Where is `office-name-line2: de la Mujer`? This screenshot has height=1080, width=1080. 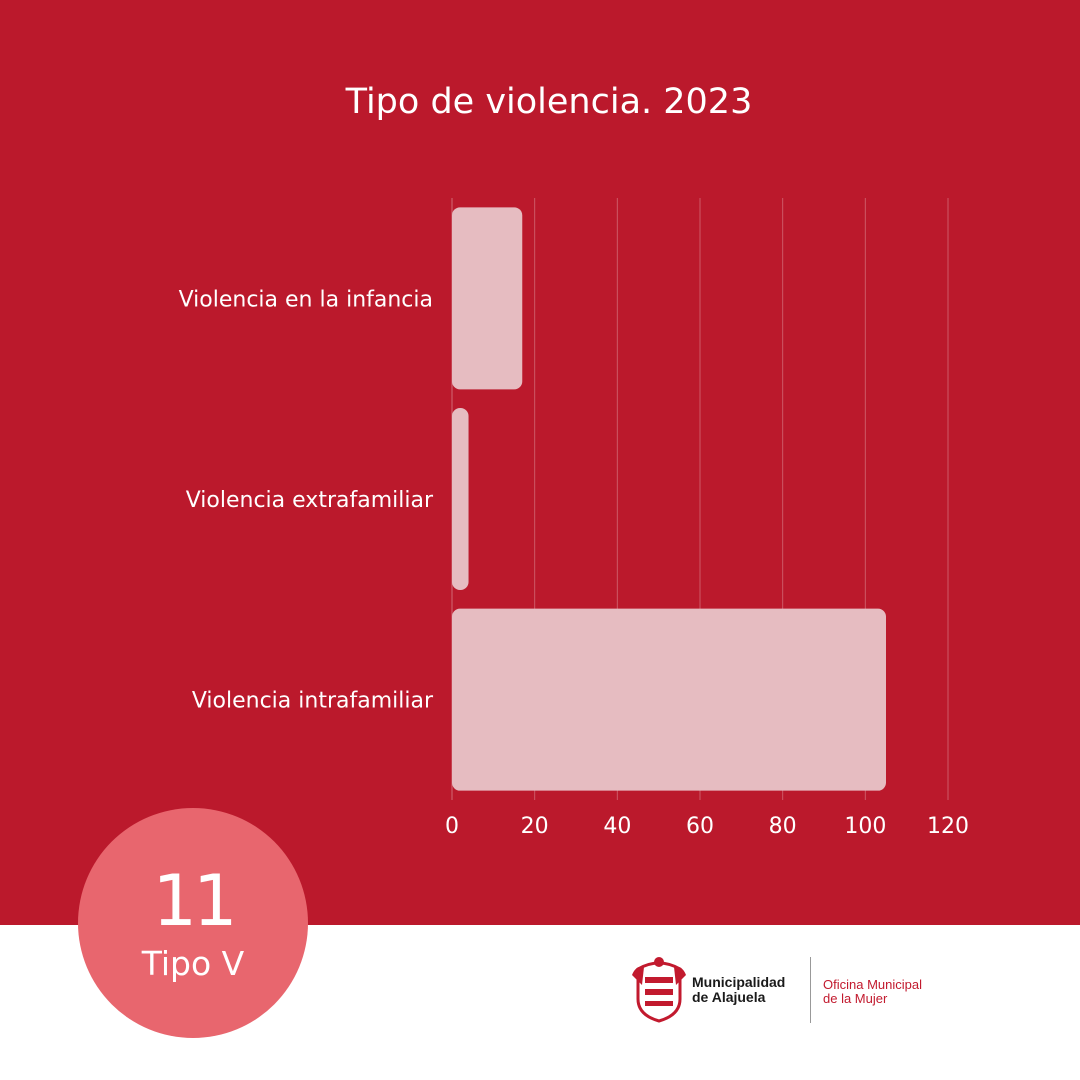 office-name-line2: de la Mujer is located at coordinates (855, 998).